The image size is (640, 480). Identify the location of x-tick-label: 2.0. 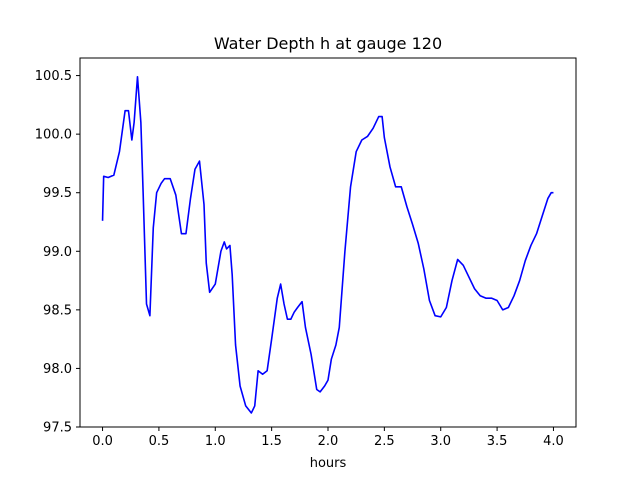
(328, 441).